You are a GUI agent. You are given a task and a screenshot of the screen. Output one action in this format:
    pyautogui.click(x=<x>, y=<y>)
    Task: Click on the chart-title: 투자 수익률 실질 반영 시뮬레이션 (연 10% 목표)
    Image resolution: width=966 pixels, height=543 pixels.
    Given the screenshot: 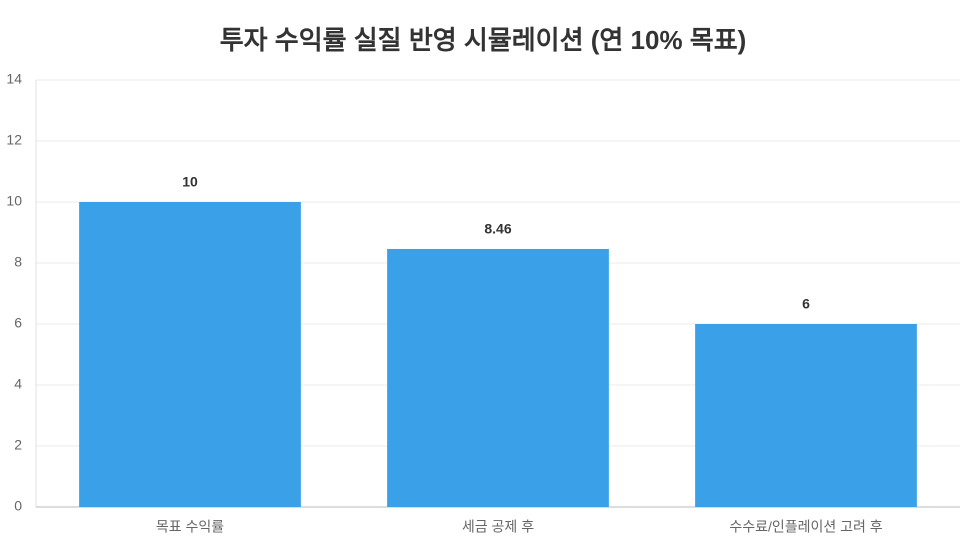 What is the action you would take?
    pyautogui.click(x=483, y=40)
    